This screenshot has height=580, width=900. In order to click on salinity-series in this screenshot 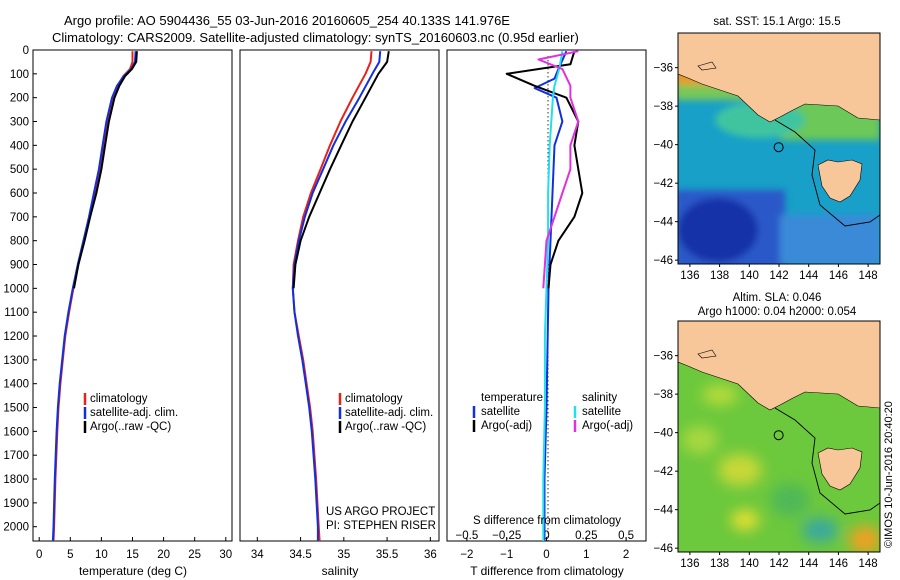, I will do `click(340, 296)`.